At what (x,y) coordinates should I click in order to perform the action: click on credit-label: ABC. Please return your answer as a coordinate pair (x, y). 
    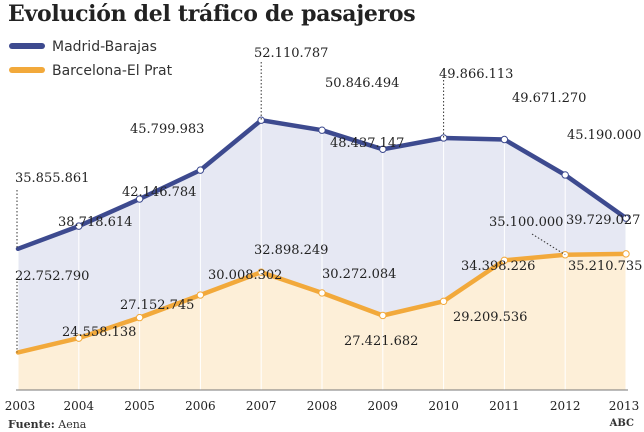
    Looking at the image, I should click on (621, 423).